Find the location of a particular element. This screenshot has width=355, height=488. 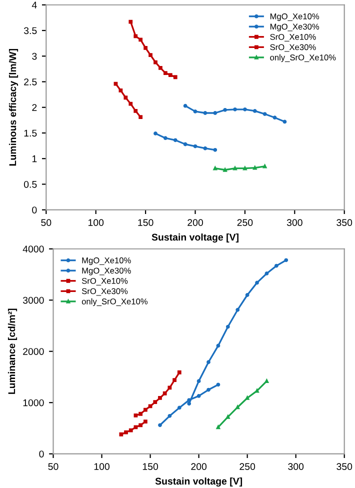

y-axis-title: Luminance [cd/m²] is located at coordinates (13, 351).